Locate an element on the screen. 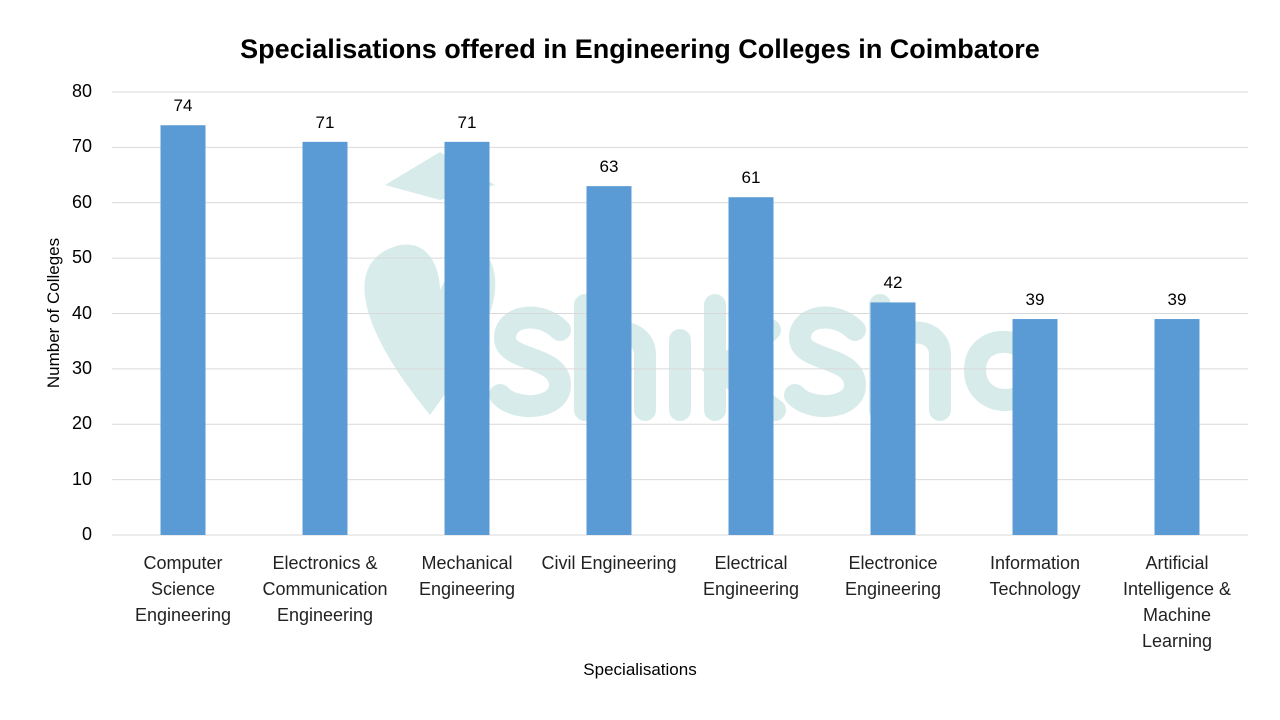  y-tick-label: 80 is located at coordinates (81, 91).